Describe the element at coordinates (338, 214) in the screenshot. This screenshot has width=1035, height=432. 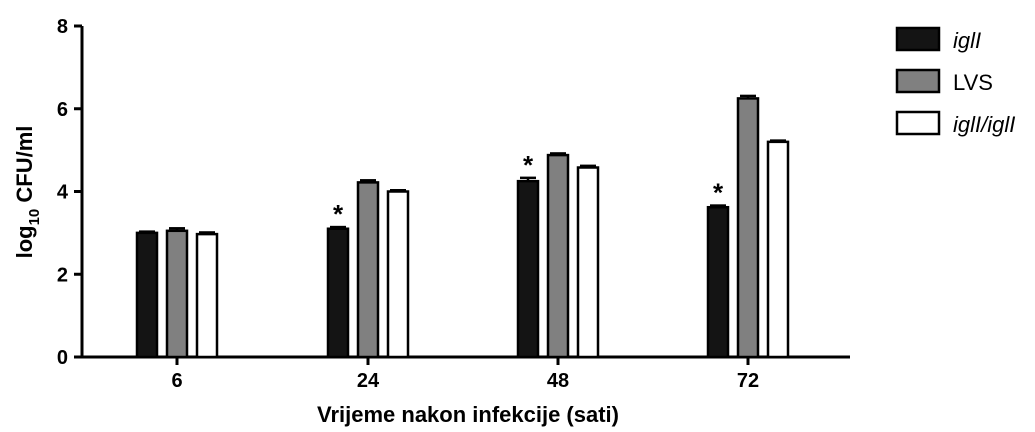
I see `significance-star-24: *` at that location.